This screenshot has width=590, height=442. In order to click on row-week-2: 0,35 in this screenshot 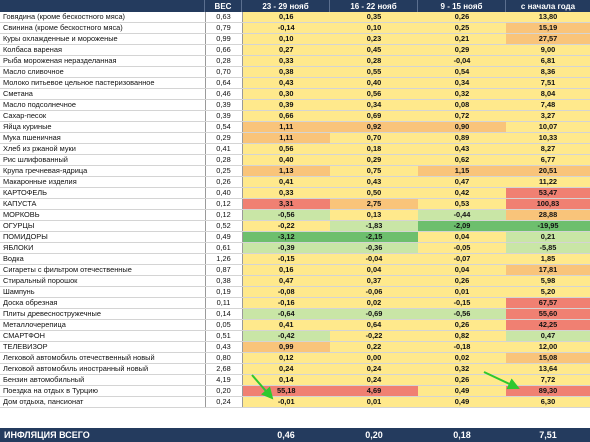, I will do `click(374, 17)`.